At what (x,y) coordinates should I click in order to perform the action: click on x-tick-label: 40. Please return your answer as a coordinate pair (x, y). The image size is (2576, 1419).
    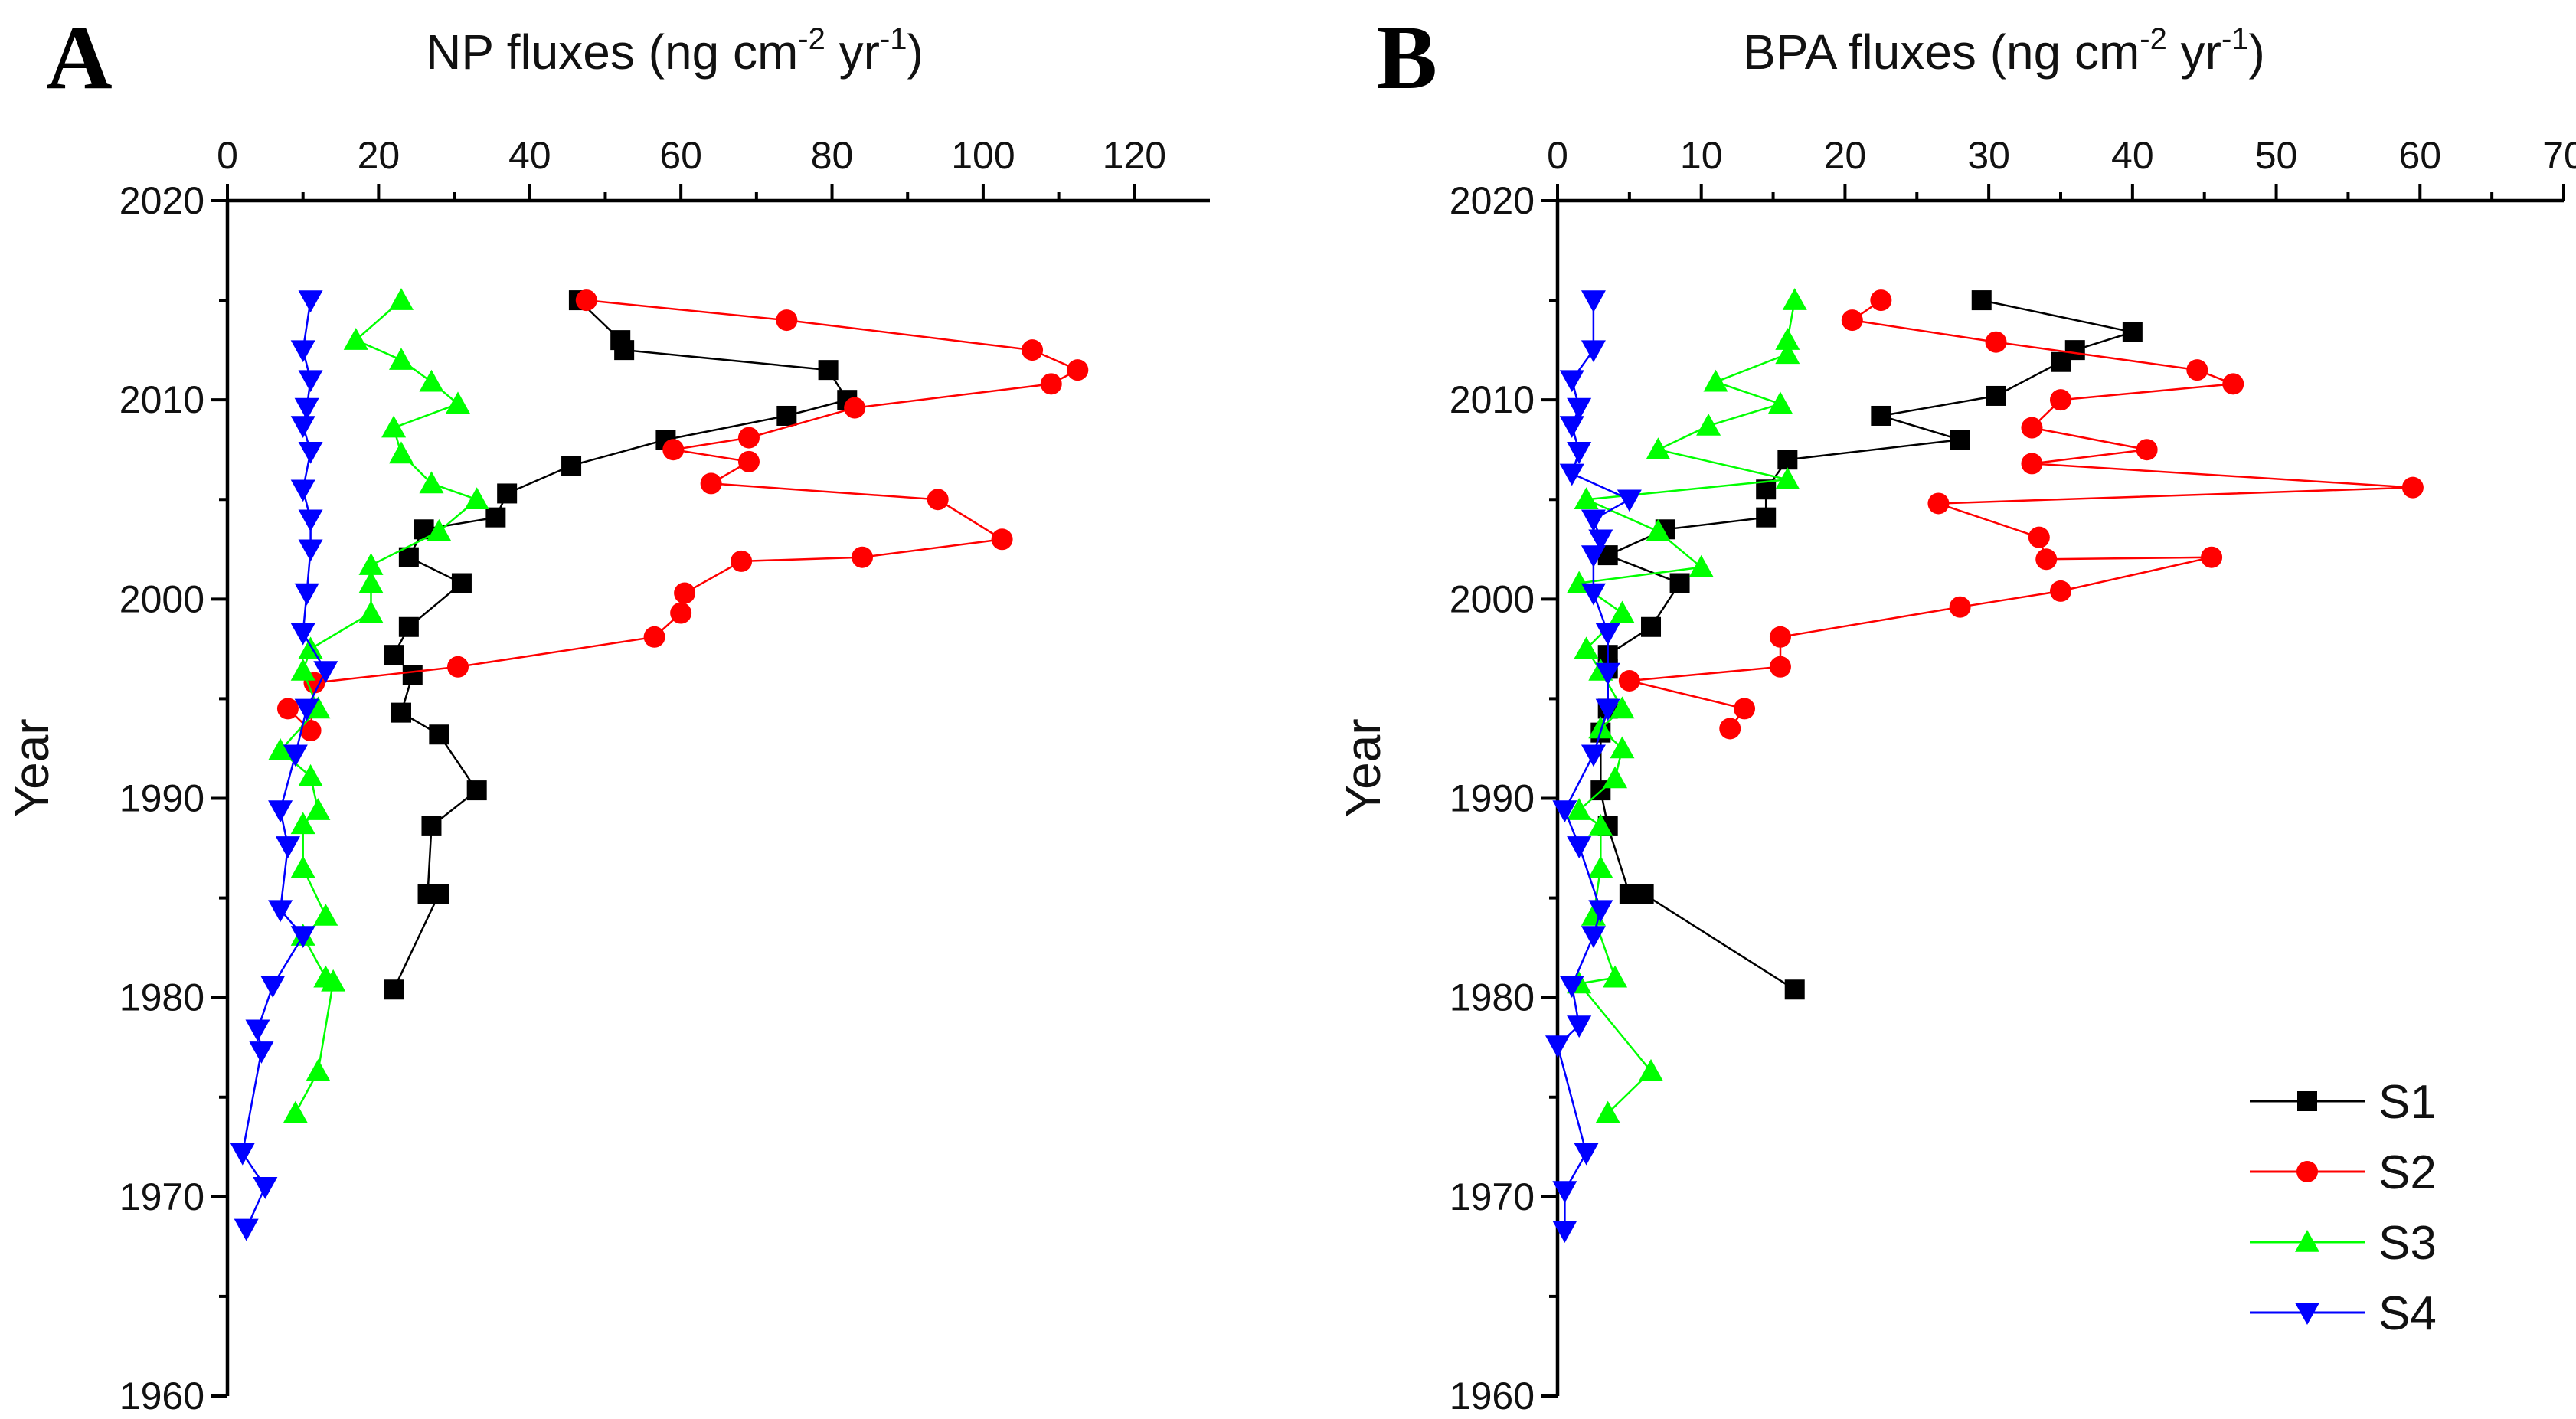
    Looking at the image, I should click on (2132, 155).